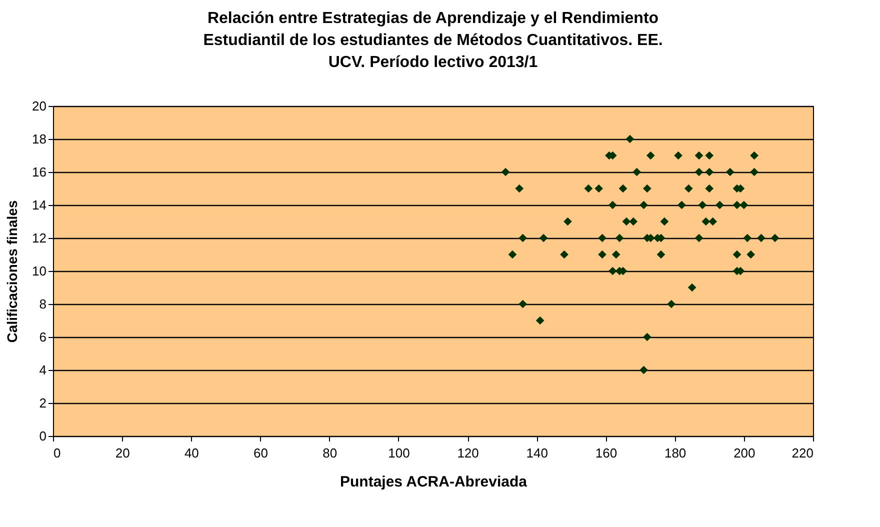 The width and height of the screenshot is (880, 527). What do you see at coordinates (42, 436) in the screenshot?
I see `y-tick-label: 0` at bounding box center [42, 436].